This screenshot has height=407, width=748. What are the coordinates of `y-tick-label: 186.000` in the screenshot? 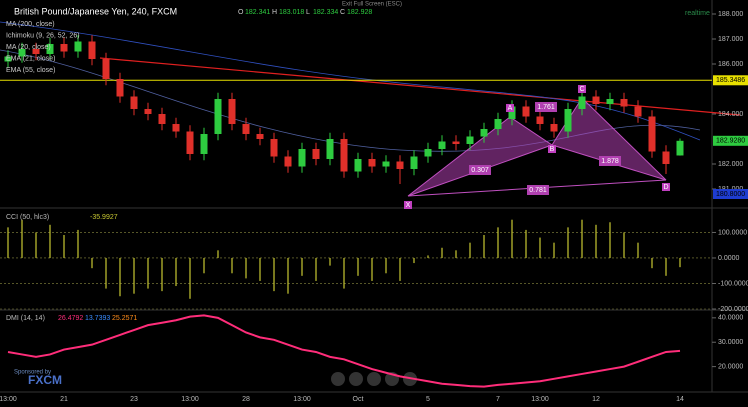 It's located at (730, 64).